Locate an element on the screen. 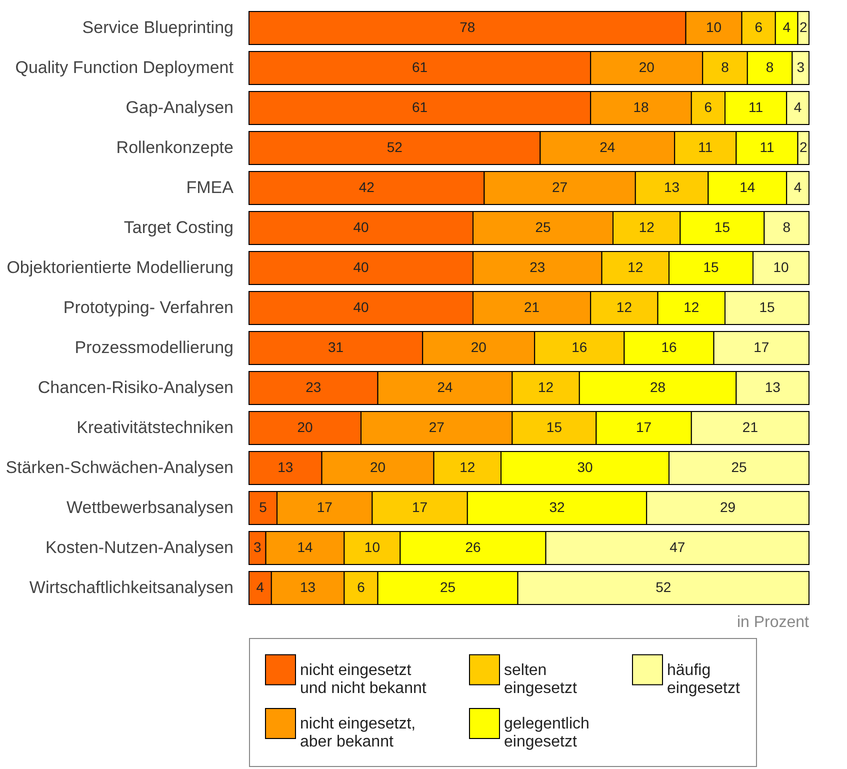 This screenshot has height=769, width=847. data-label: 47 is located at coordinates (678, 547).